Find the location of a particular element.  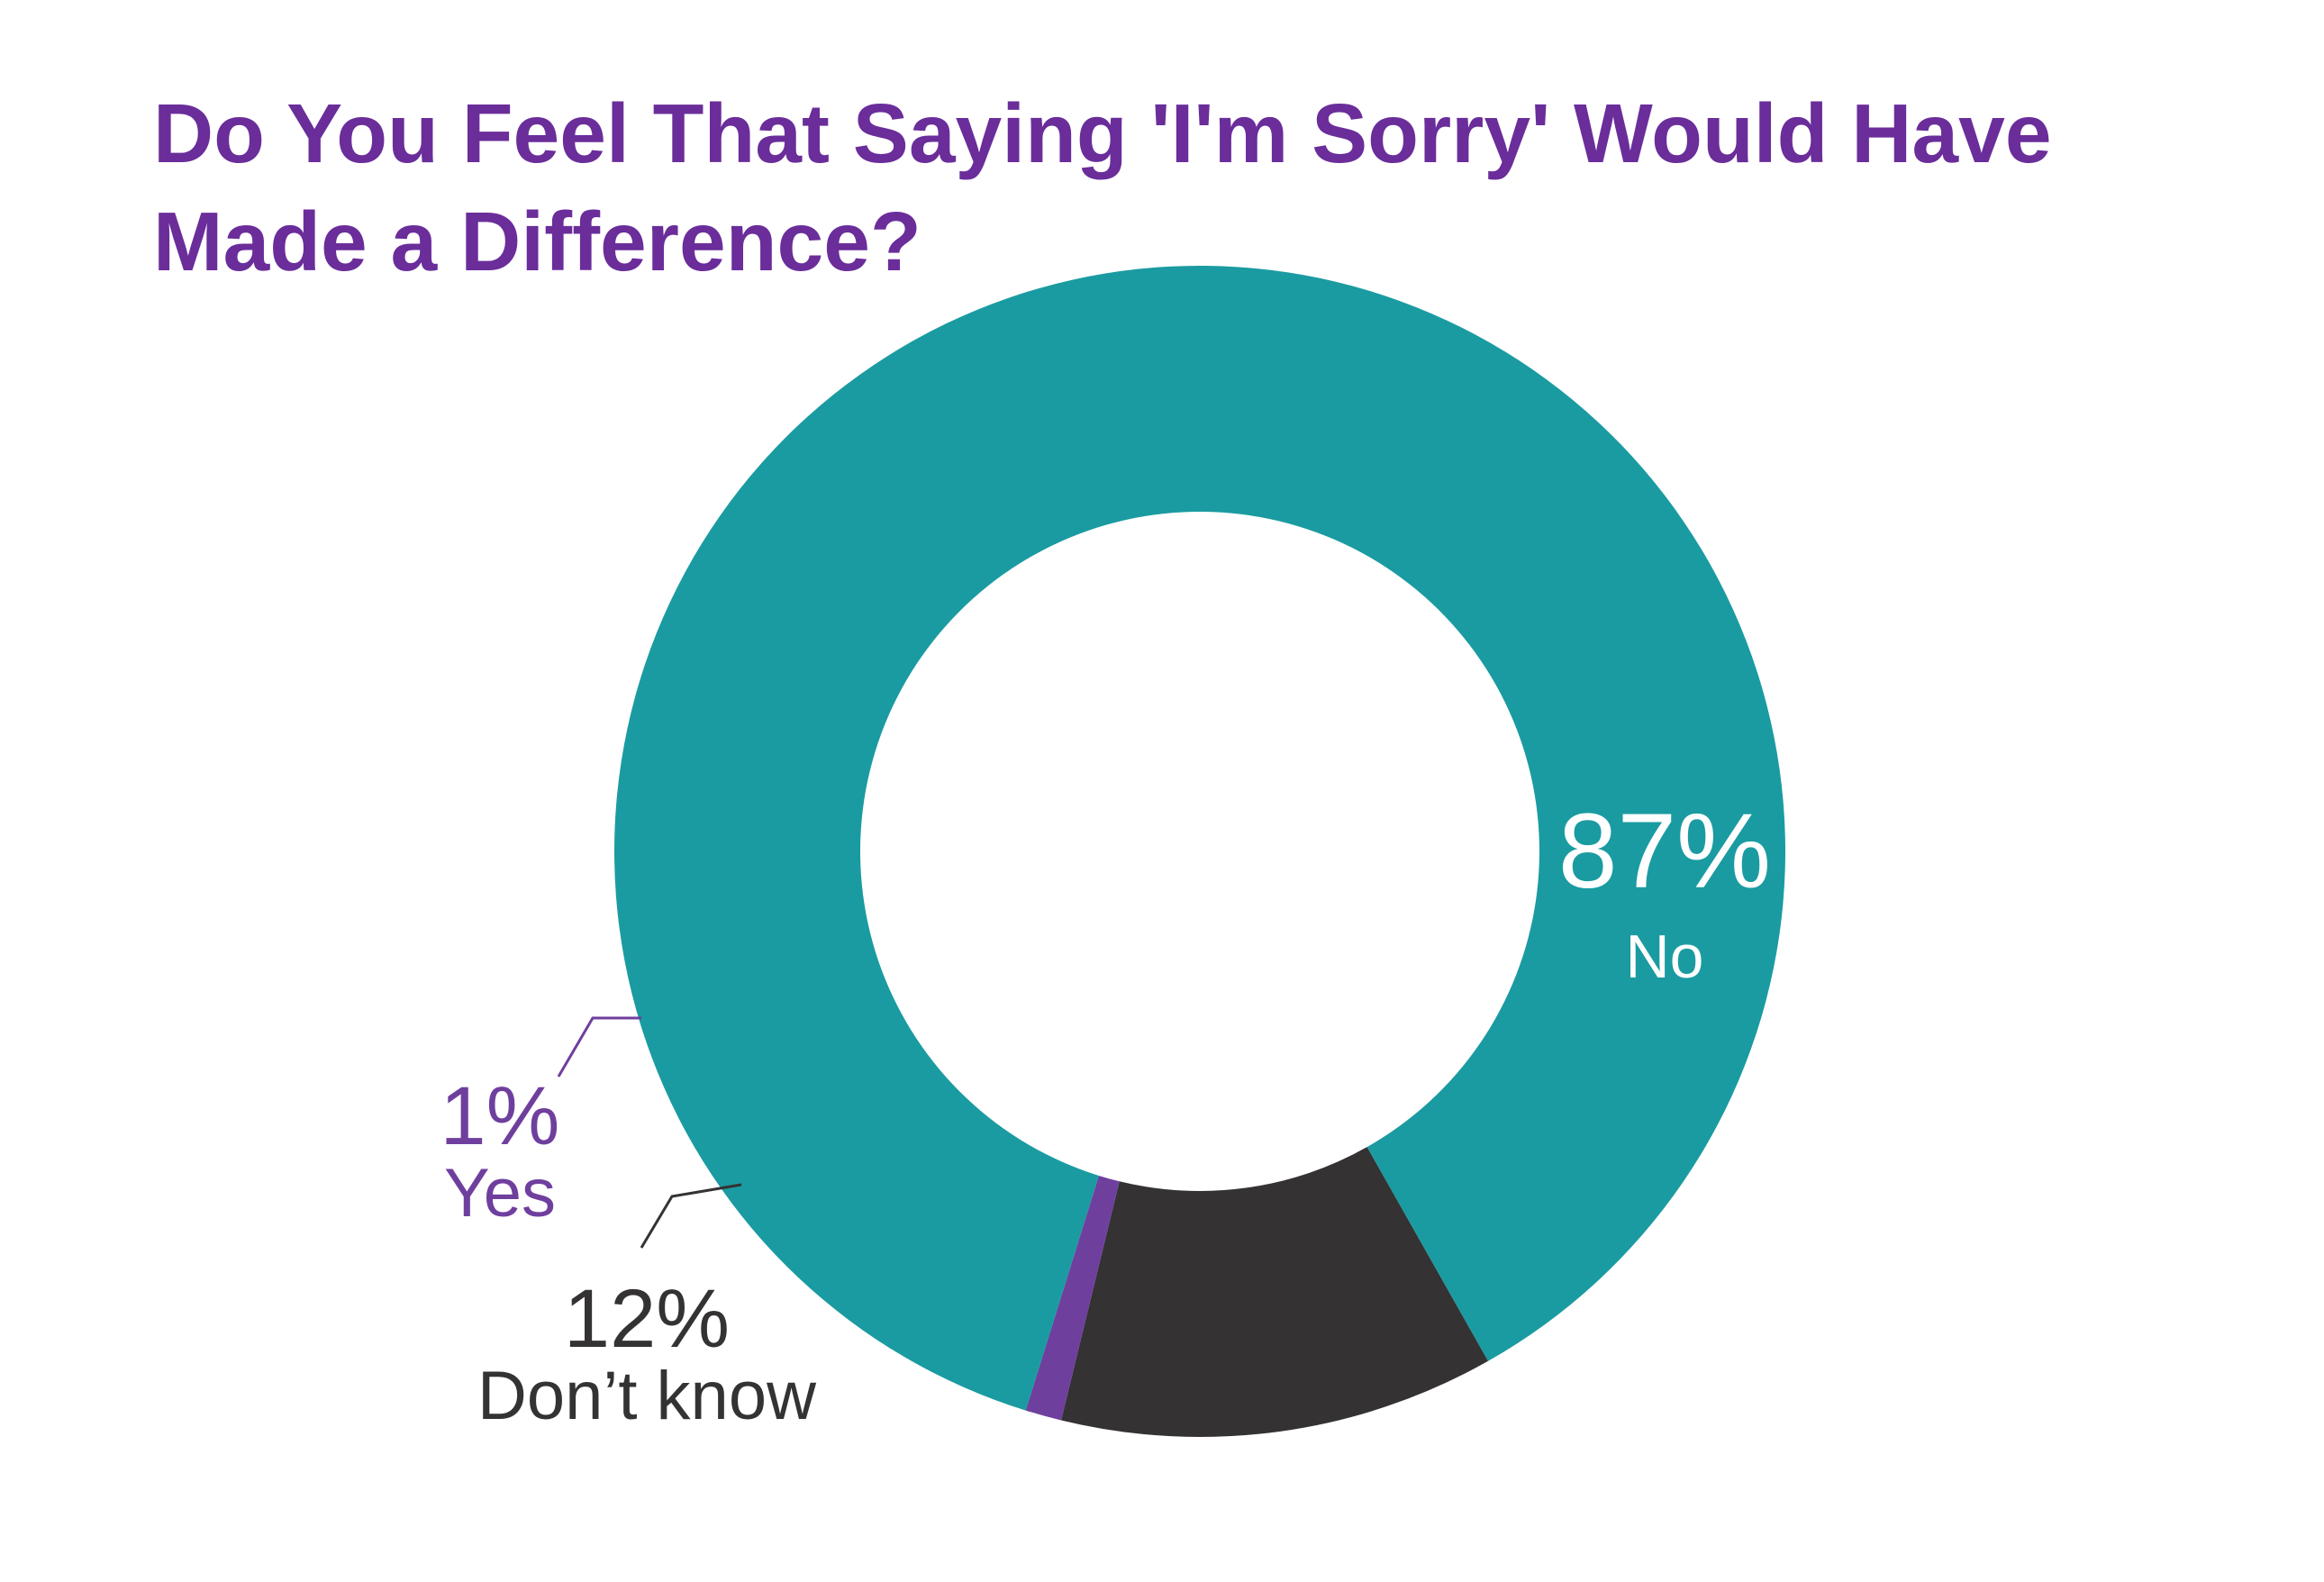

slice-label-no: No is located at coordinates (1665, 957).